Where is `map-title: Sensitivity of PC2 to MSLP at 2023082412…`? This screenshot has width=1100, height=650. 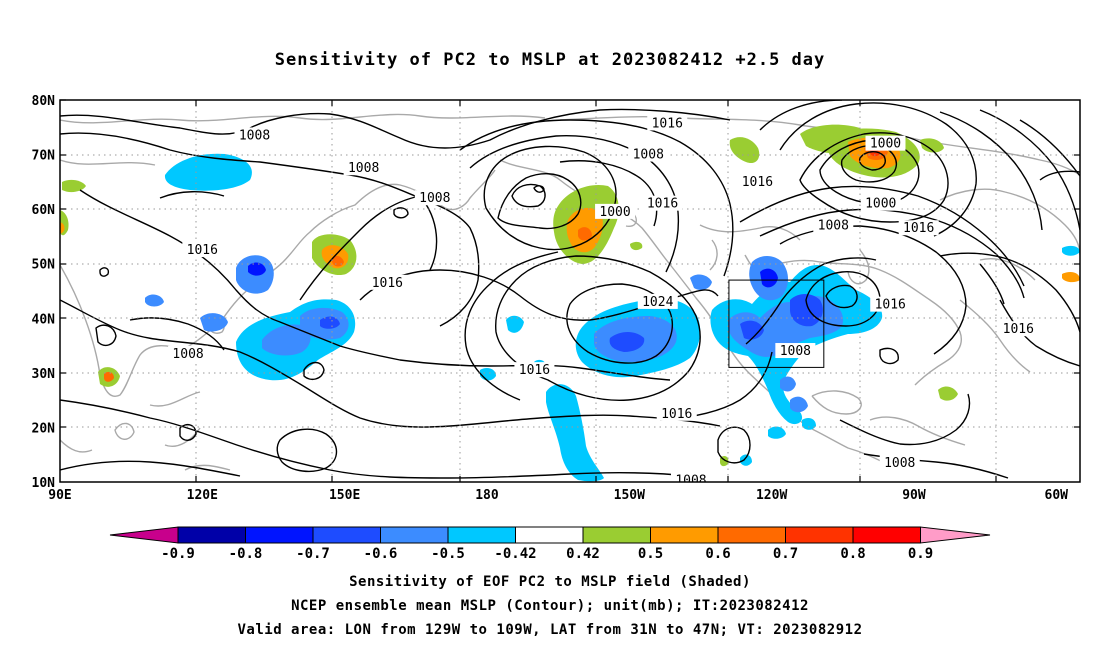
map-title: Sensitivity of PC2 to MSLP at 2023082412… is located at coordinates (550, 60).